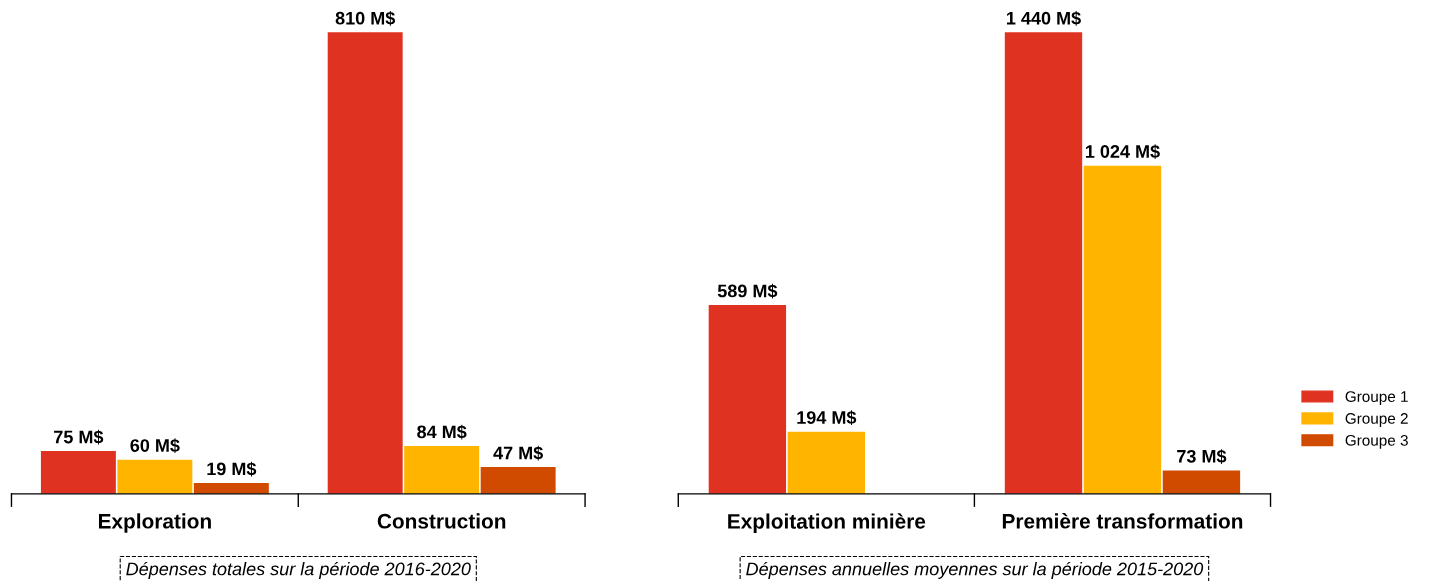  What do you see at coordinates (747, 291) in the screenshot?
I see `data-label: 589 M$` at bounding box center [747, 291].